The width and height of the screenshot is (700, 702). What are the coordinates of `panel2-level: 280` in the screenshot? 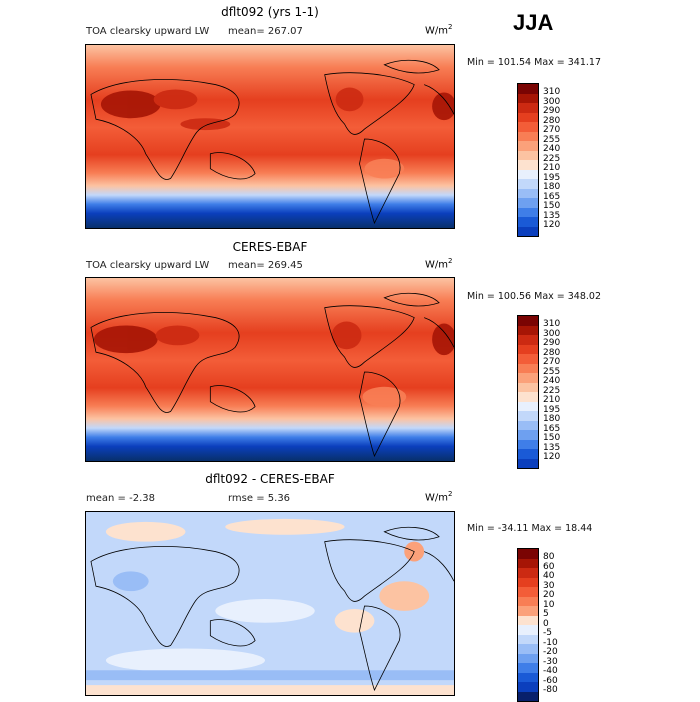 It's located at (552, 352).